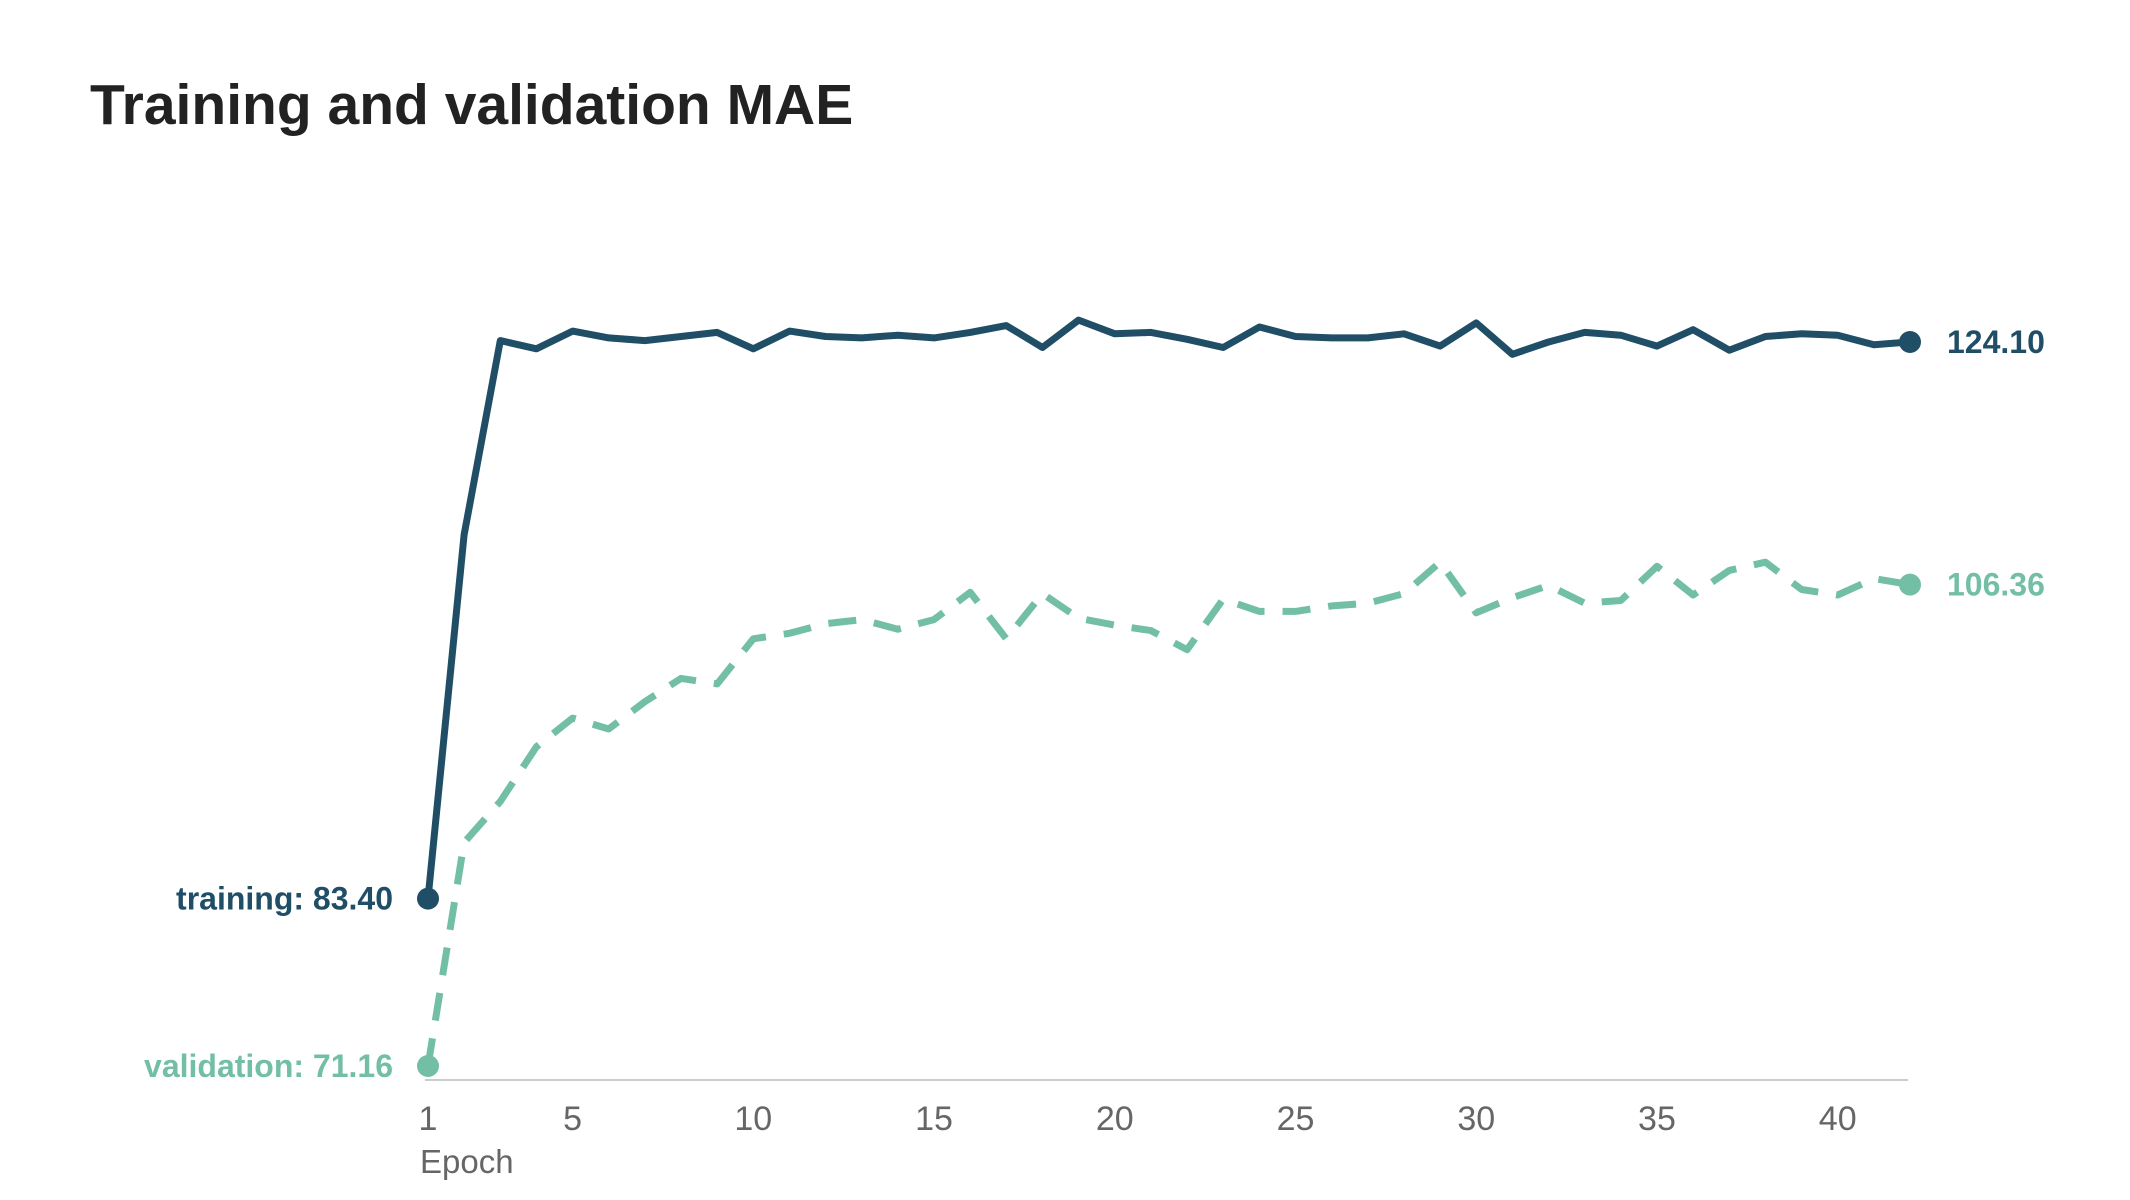  What do you see at coordinates (284, 899) in the screenshot?
I see `start-label-training: training: 83.40` at bounding box center [284, 899].